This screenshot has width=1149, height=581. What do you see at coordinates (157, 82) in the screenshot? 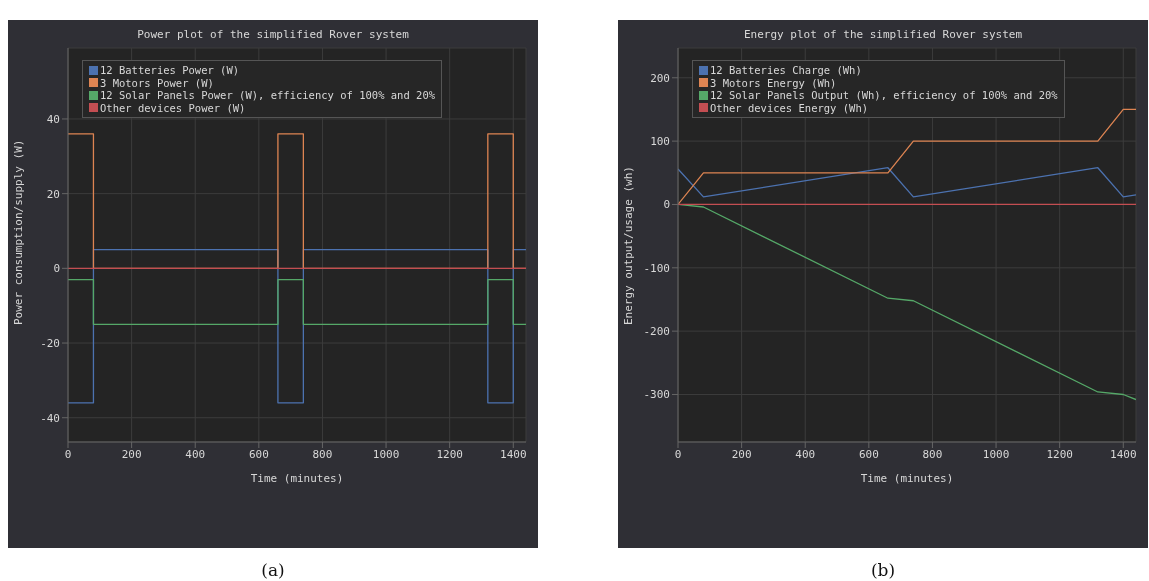
I see `legend-label: 3 Motors Power (W)` at bounding box center [157, 82].